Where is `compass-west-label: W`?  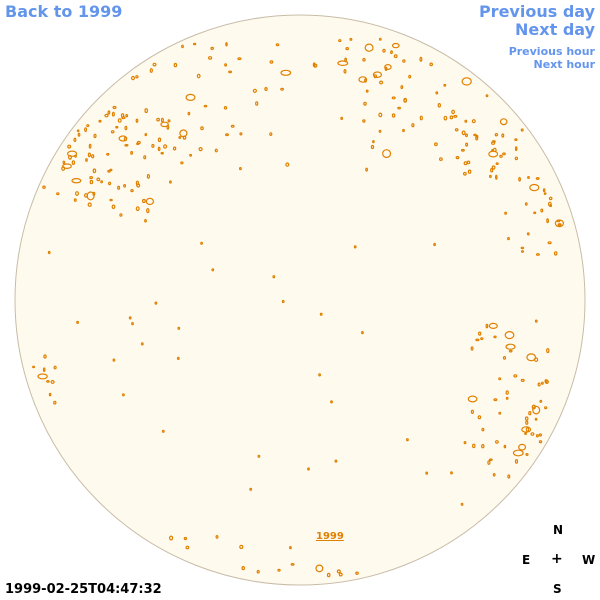 compass-west-label: W is located at coordinates (589, 560).